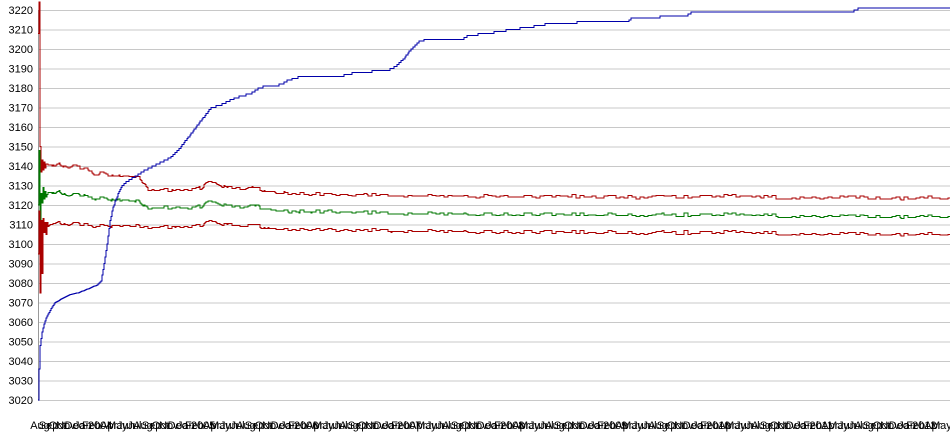  I want to click on y-tick-label: 3090, so click(21, 265).